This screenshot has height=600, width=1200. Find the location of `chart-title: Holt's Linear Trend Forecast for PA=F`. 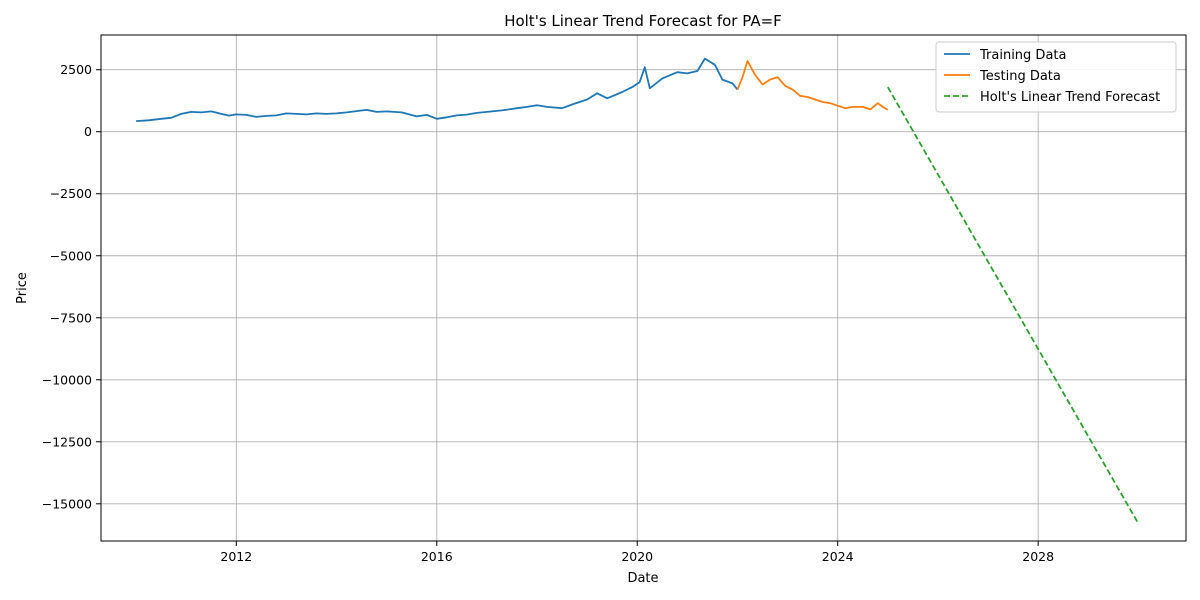

chart-title: Holt's Linear Trend Forecast for PA=F is located at coordinates (643, 21).